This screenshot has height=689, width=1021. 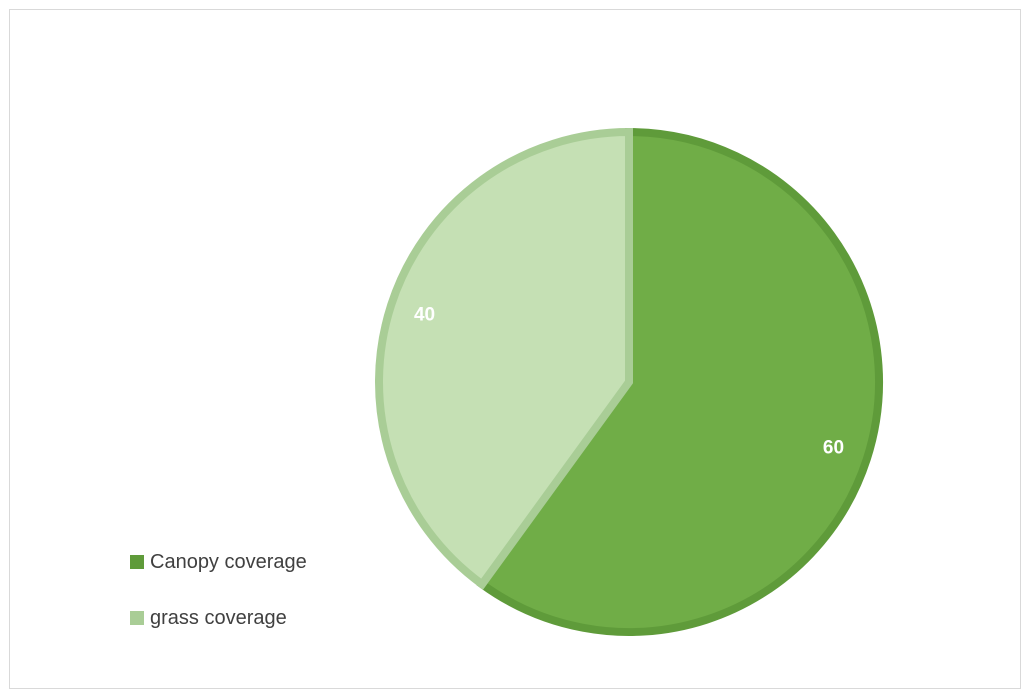 I want to click on pie-data-labels: 60 40, so click(x=629, y=382).